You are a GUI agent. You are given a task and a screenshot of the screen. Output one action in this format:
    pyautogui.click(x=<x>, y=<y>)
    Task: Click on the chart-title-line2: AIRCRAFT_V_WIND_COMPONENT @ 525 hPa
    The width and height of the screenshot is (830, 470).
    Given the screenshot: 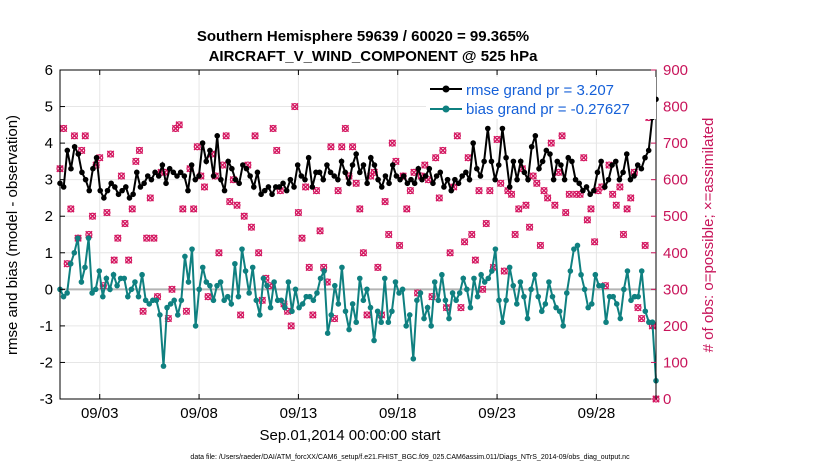 What is the action you would take?
    pyautogui.click(x=374, y=56)
    